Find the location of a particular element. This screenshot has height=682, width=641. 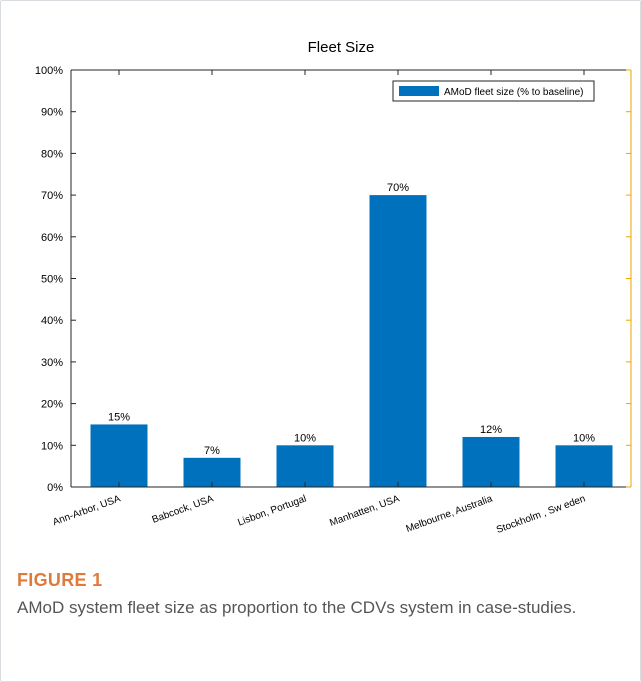

y-tick-label: 80% is located at coordinates (52, 154).